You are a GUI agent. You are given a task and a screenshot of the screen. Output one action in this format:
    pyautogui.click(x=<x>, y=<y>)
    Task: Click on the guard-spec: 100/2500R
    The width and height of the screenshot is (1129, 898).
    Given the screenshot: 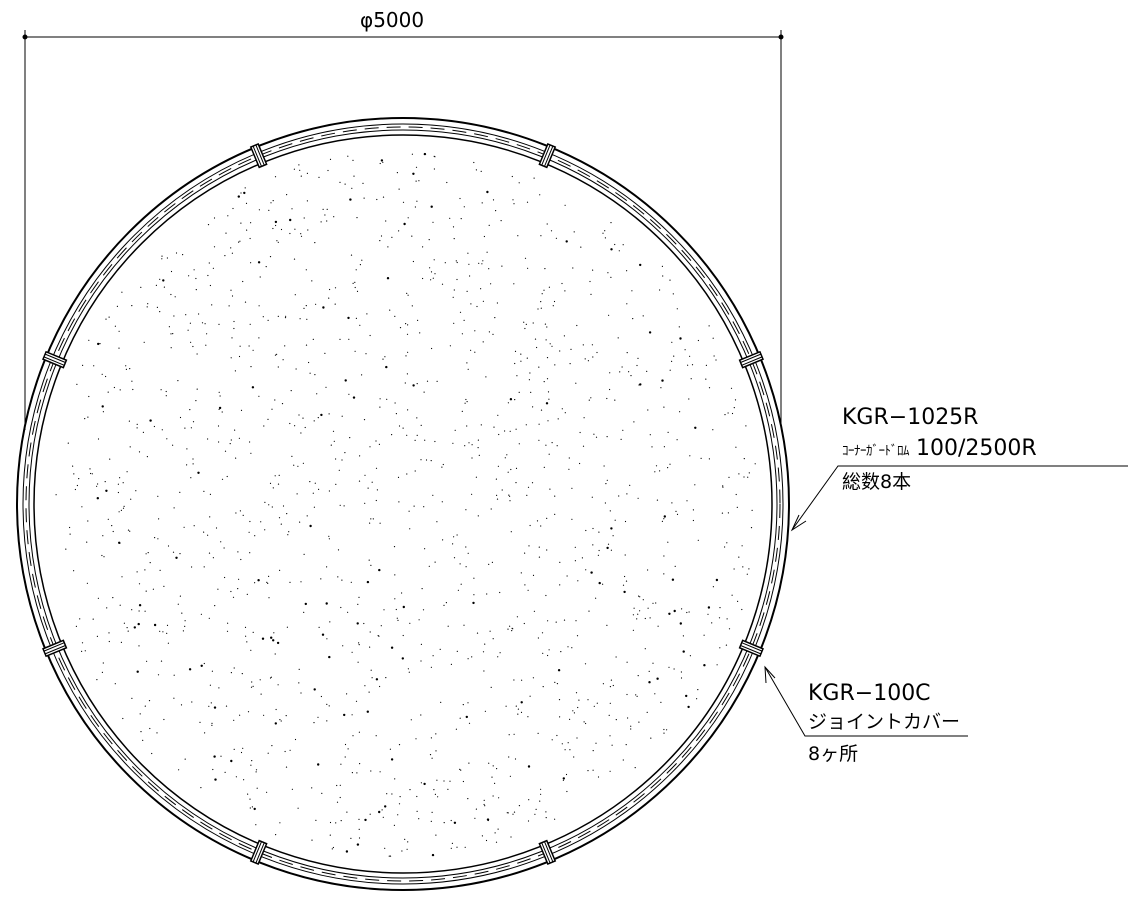 What is the action you would take?
    pyautogui.click(x=976, y=448)
    